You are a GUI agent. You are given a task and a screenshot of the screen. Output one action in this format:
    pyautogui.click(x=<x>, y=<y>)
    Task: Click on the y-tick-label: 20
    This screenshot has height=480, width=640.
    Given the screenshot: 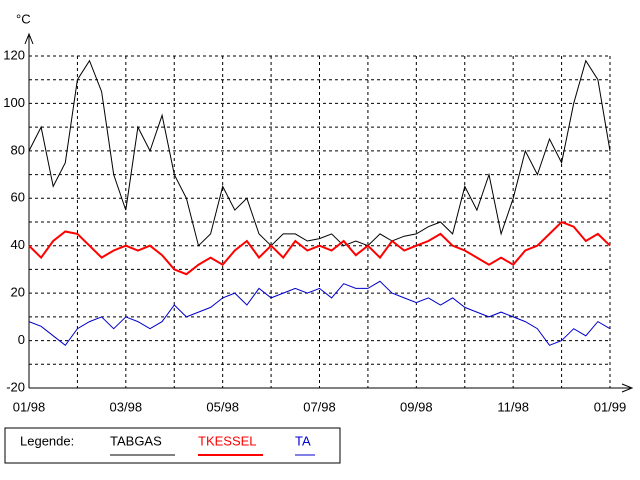 What is the action you would take?
    pyautogui.click(x=18, y=292)
    